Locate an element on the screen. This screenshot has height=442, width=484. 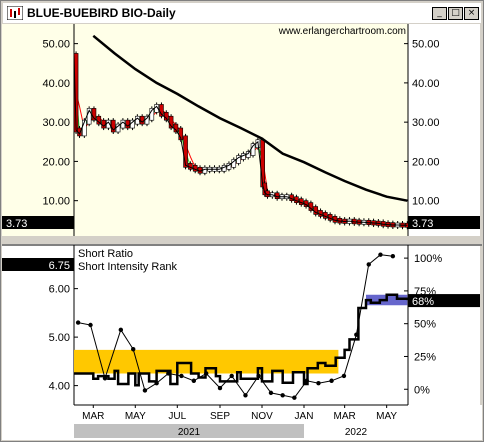
last-price-label-right: 3.73 is located at coordinates (422, 224).